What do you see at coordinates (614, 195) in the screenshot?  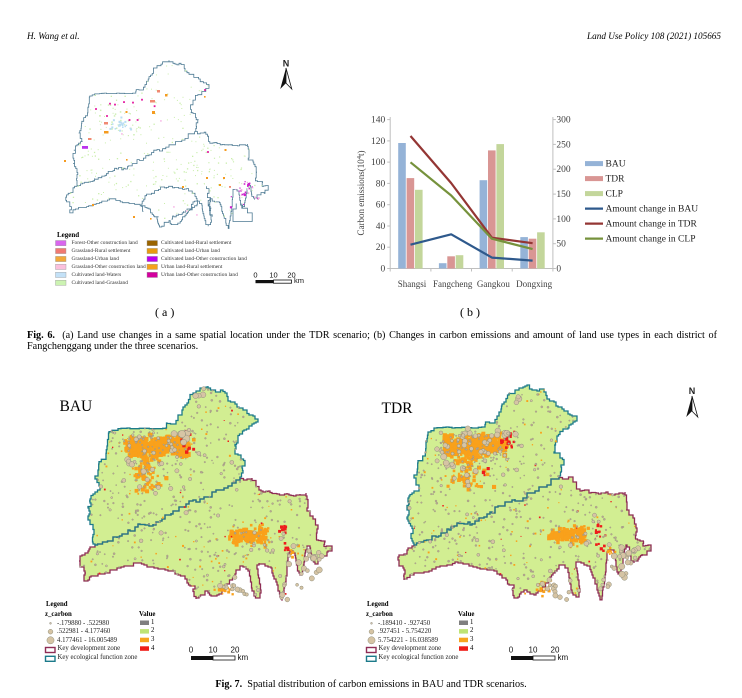 I see `svg-text: CLP` at bounding box center [614, 195].